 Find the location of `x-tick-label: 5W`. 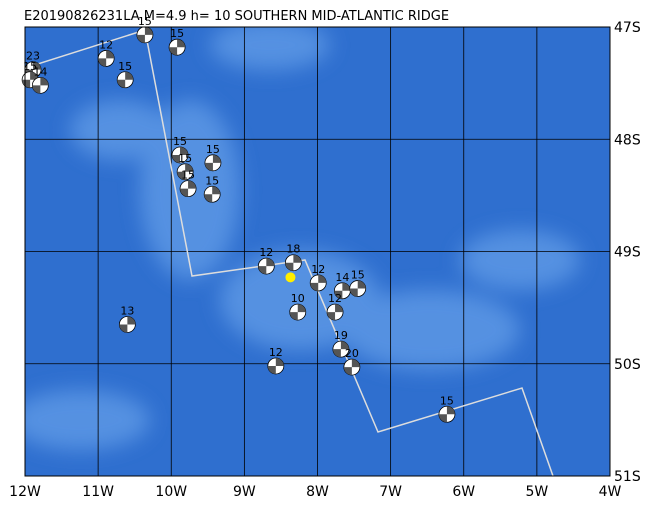

x-tick-label: 5W is located at coordinates (537, 492).